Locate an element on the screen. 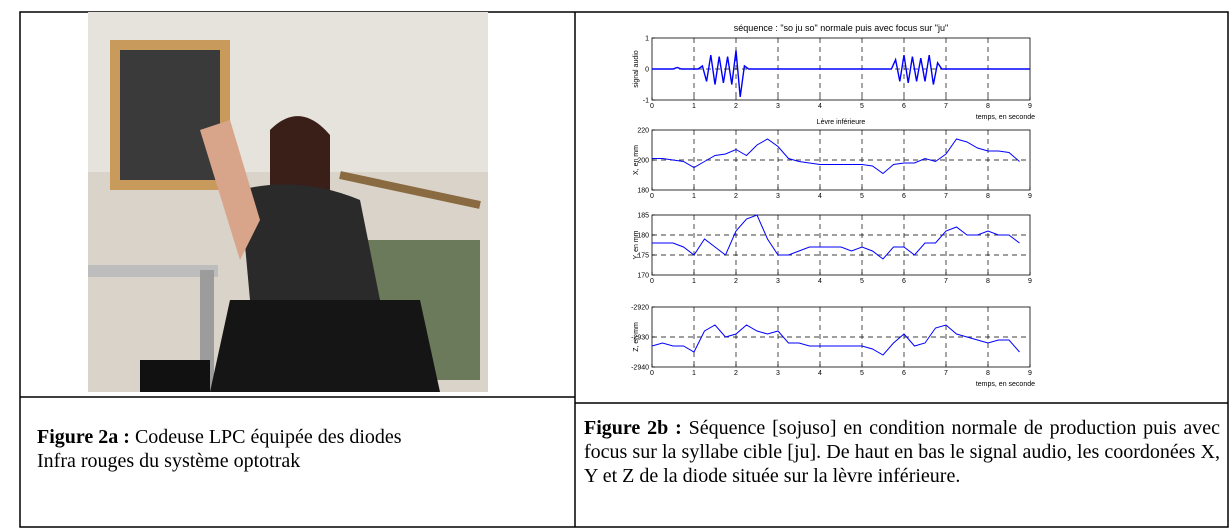 Image resolution: width=1232 pixels, height=531 pixels. y-axis-label: Z, en mm is located at coordinates (636, 337).